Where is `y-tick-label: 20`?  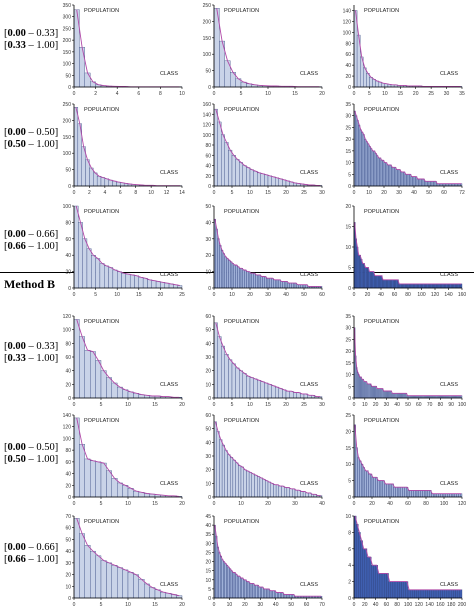 y-tick-label: 20 is located at coordinates (68, 385).